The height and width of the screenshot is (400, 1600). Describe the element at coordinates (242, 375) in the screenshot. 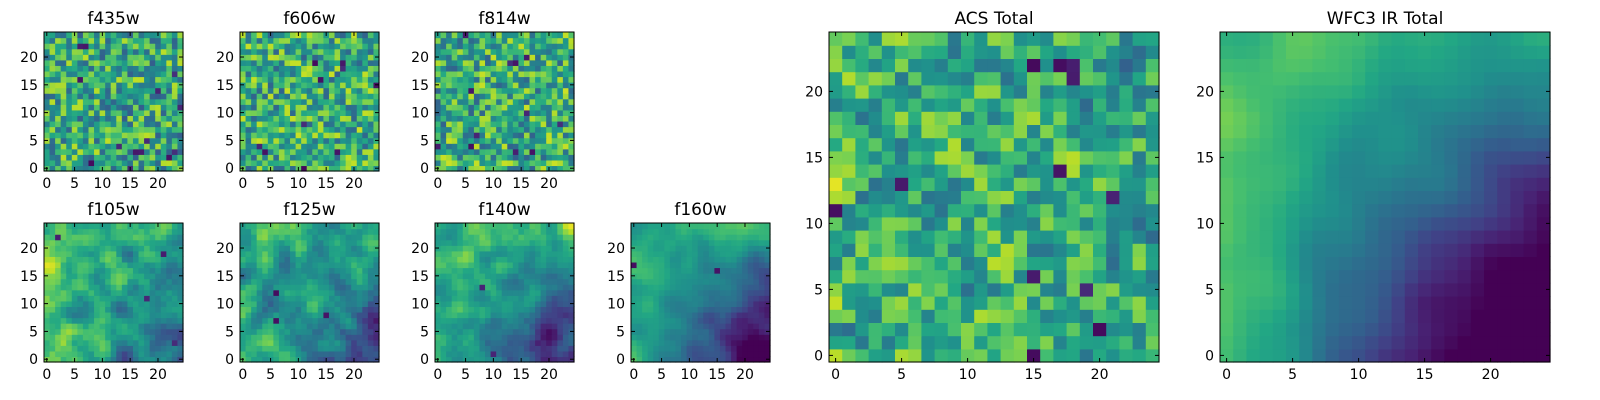

I see `x-tick-label: 0` at that location.